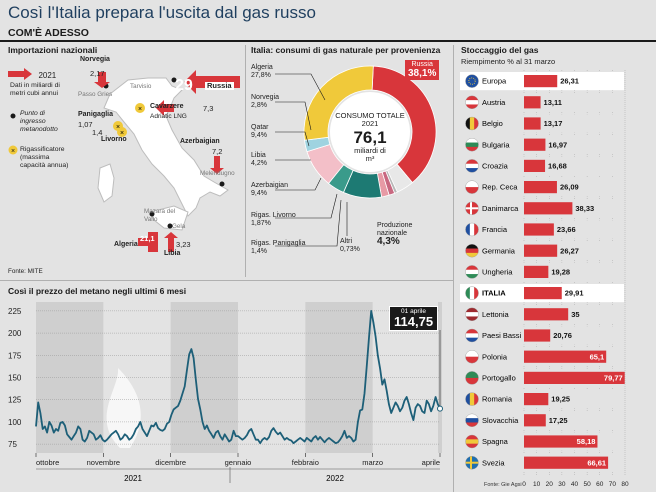 This screenshot has height=492, width=656. I want to click on point-russia-value: 29, so click(184, 85).